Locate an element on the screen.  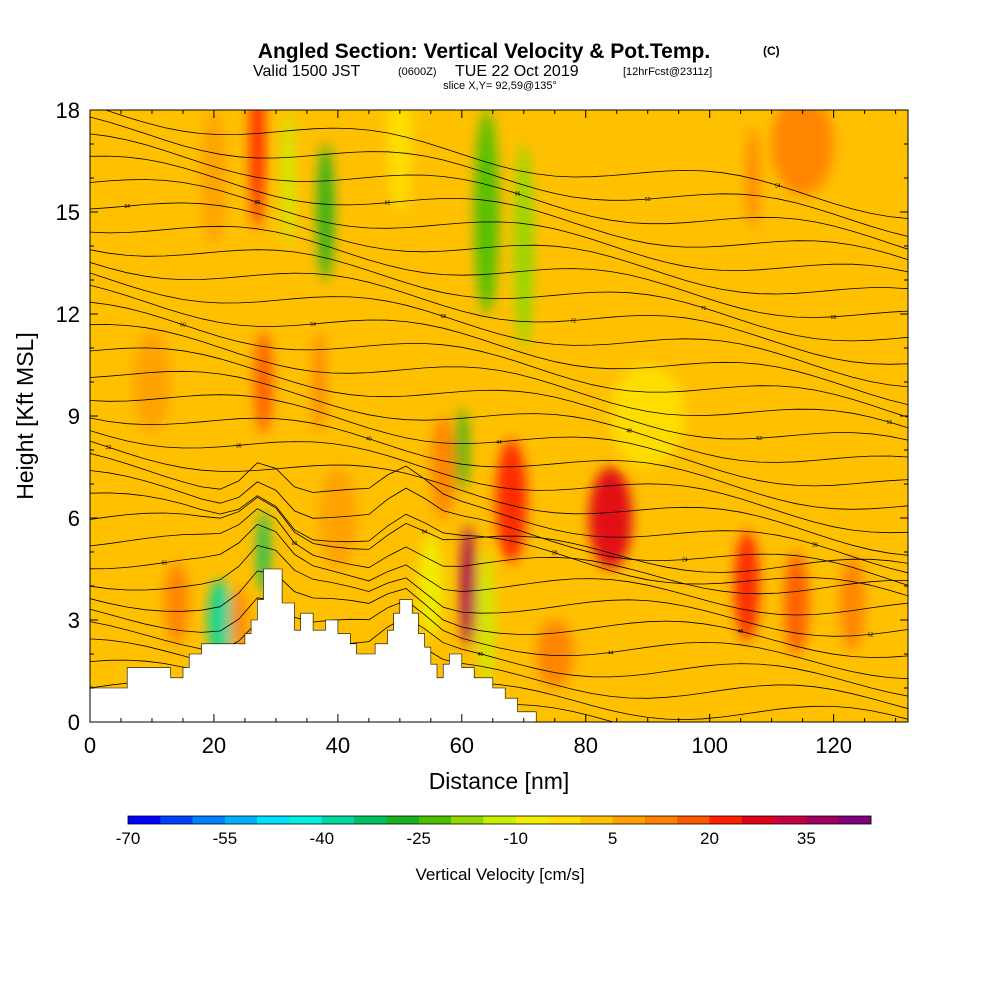
y-tick-label-12: 12 is located at coordinates (68, 314).